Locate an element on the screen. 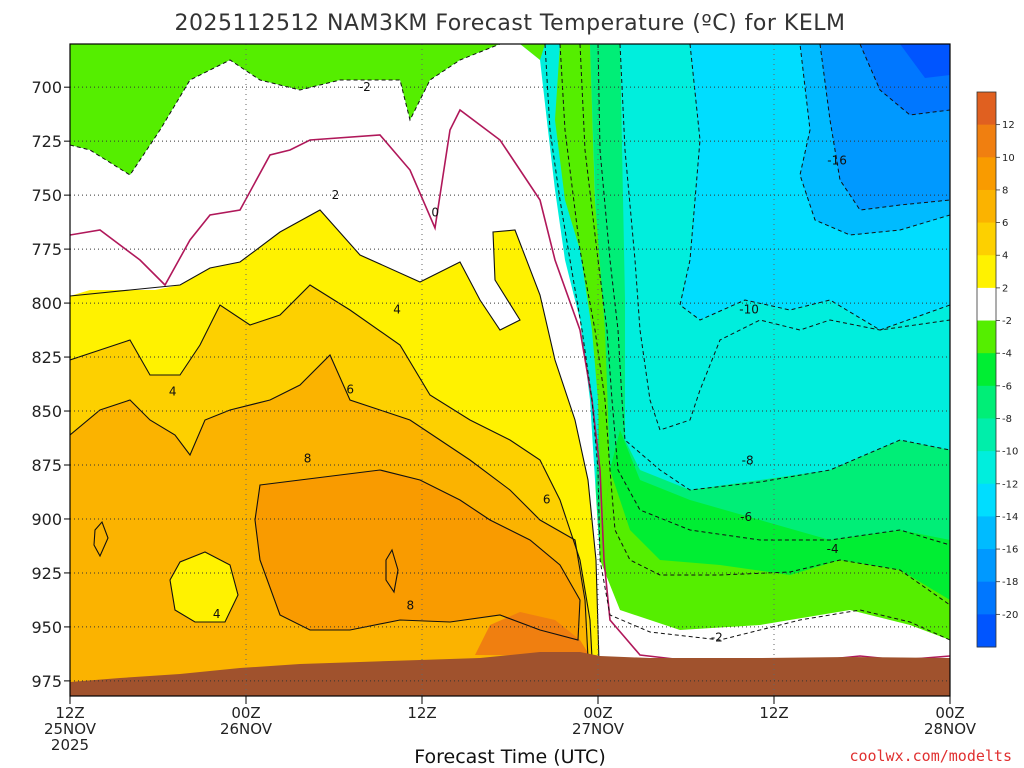 This screenshot has width=1024, height=768. terrain-layer is located at coordinates (510, 674).